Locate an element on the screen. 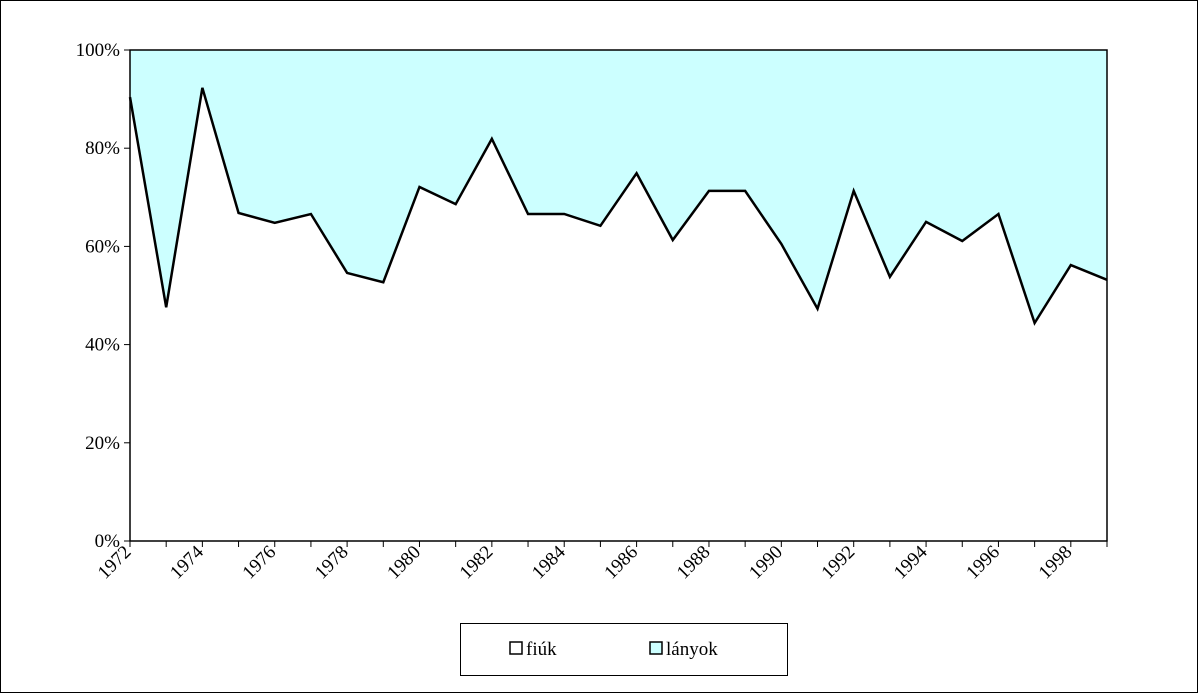  y-tick-label: 80% is located at coordinates (102, 148).